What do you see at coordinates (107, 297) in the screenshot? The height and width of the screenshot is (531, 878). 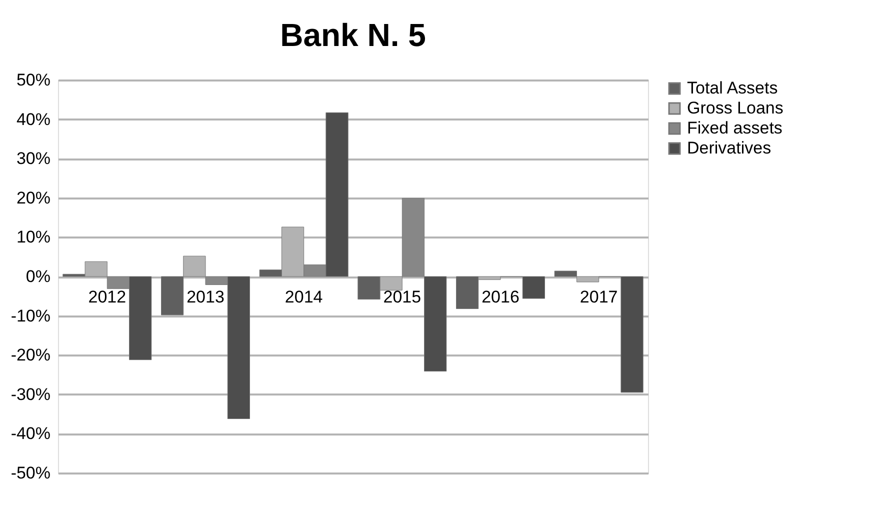 I see `x-tick-label: 2012` at bounding box center [107, 297].